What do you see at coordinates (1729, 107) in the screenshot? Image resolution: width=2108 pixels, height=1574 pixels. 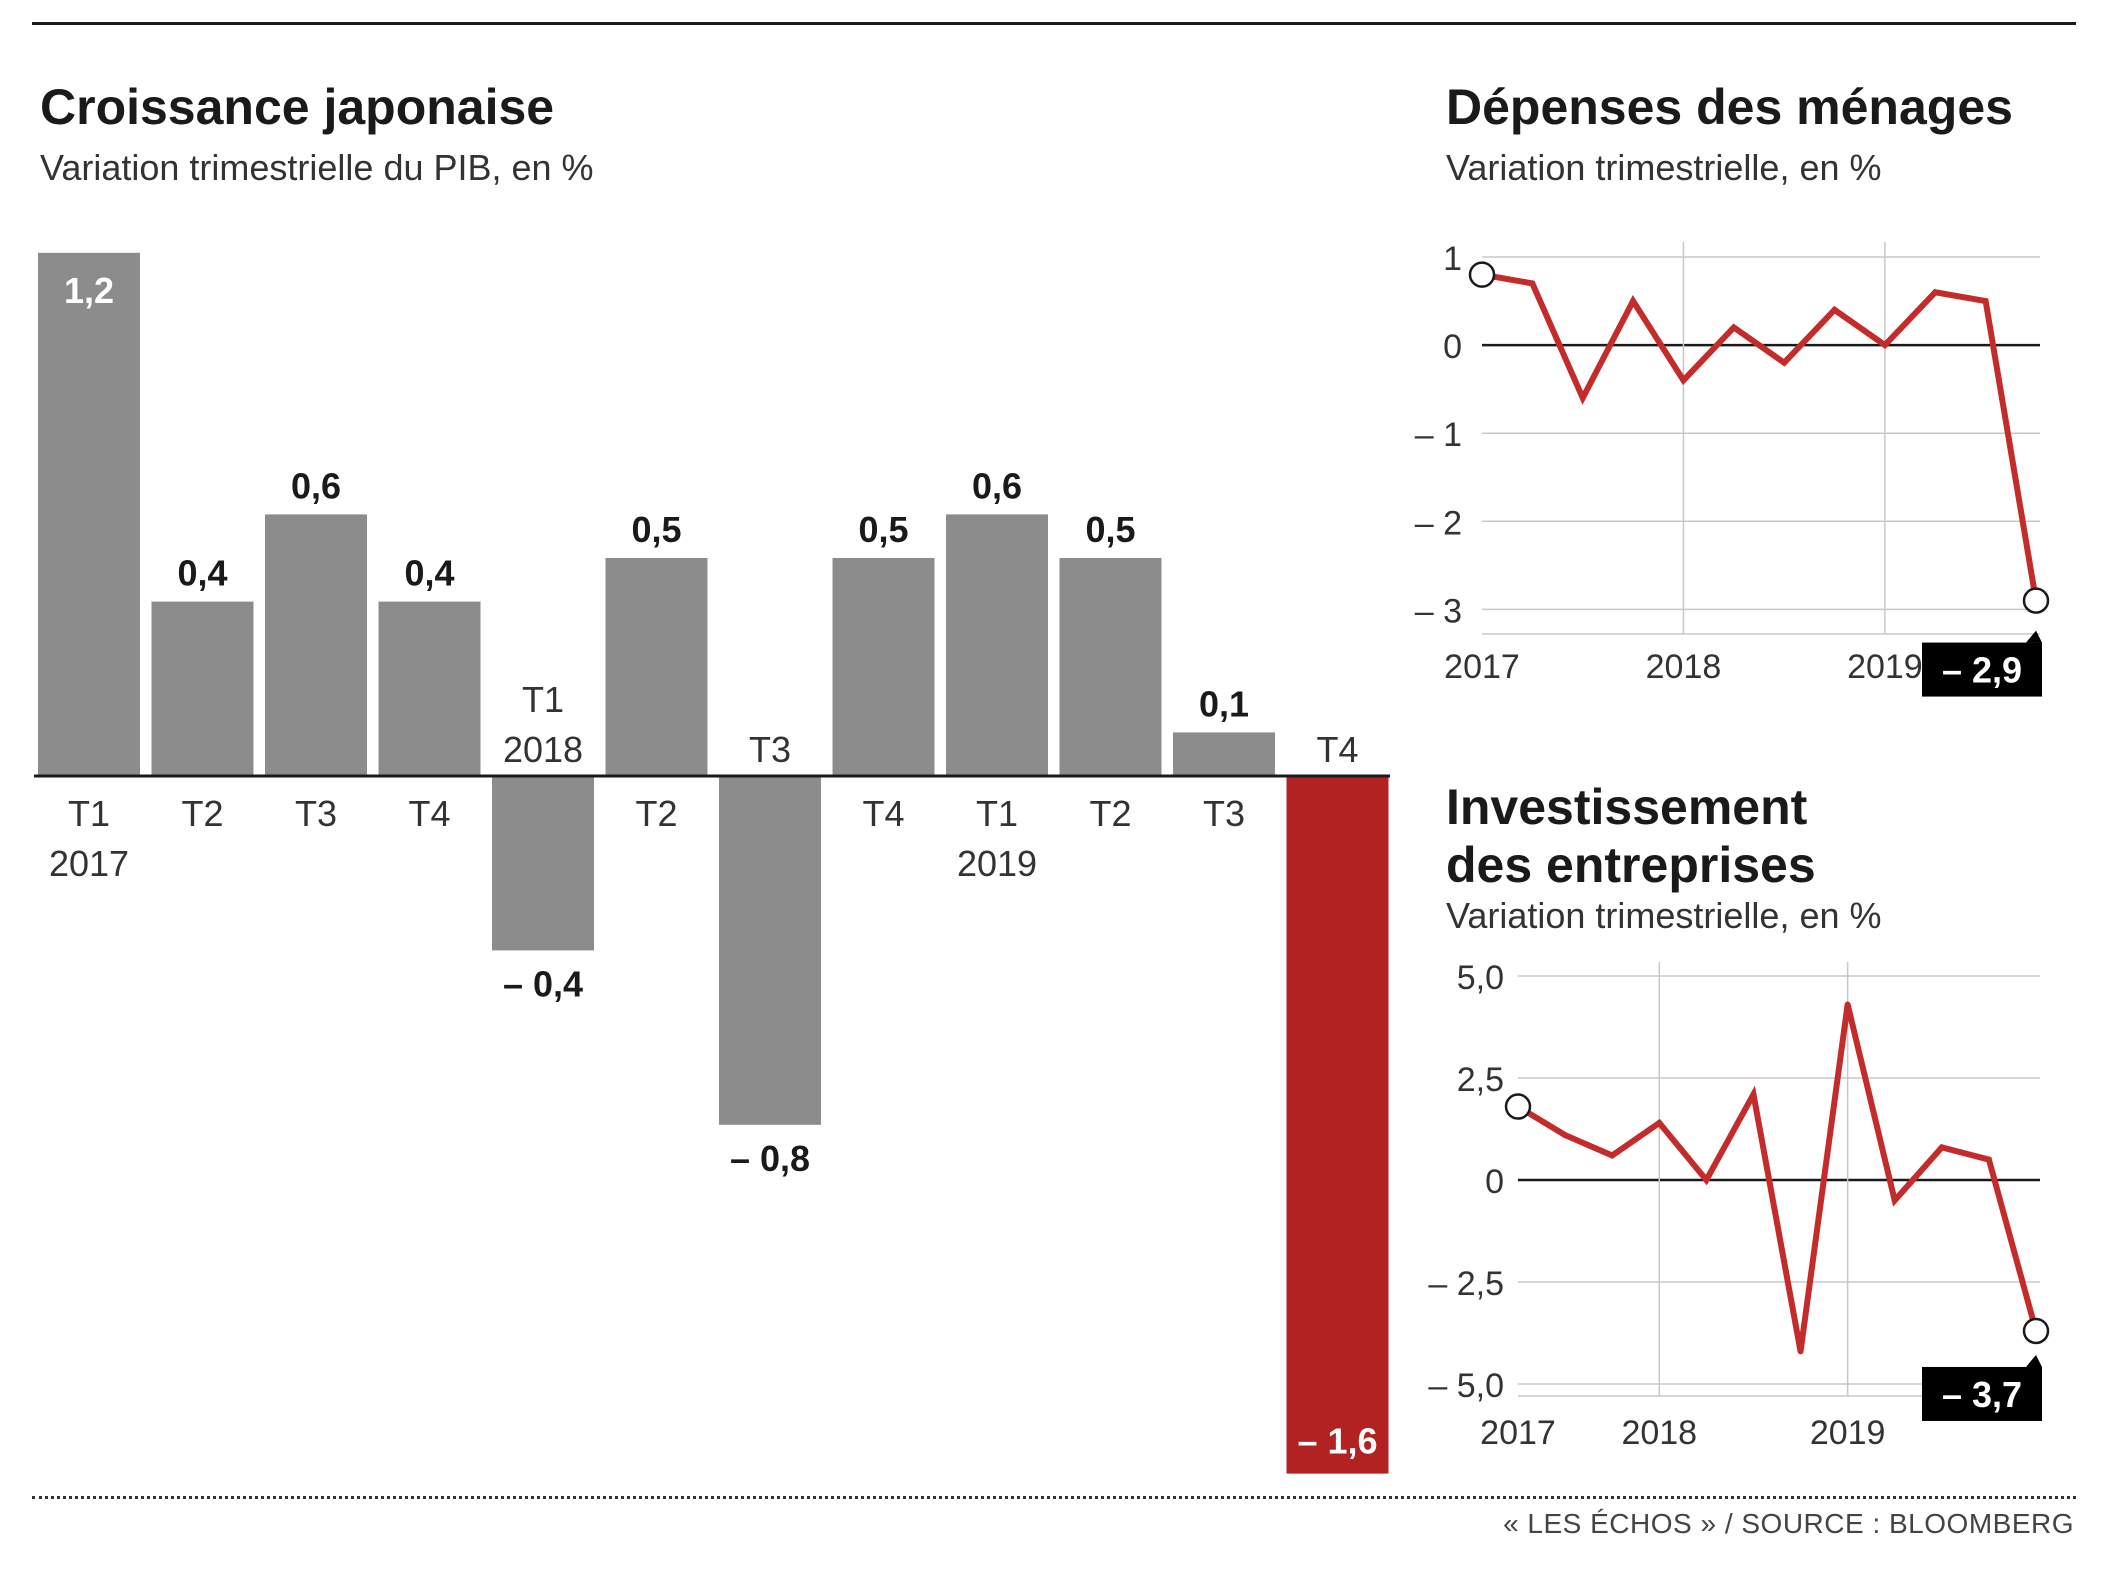 I see `menages-chart-title: Dépenses des ménages` at bounding box center [1729, 107].